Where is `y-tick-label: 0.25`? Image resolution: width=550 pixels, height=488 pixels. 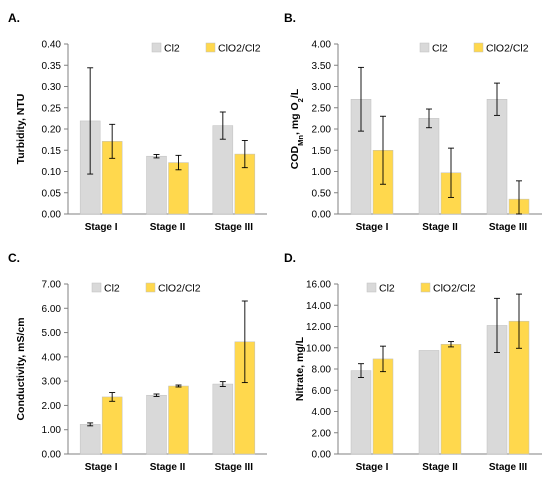 y-tick-label: 0.25 is located at coordinates (52, 108).